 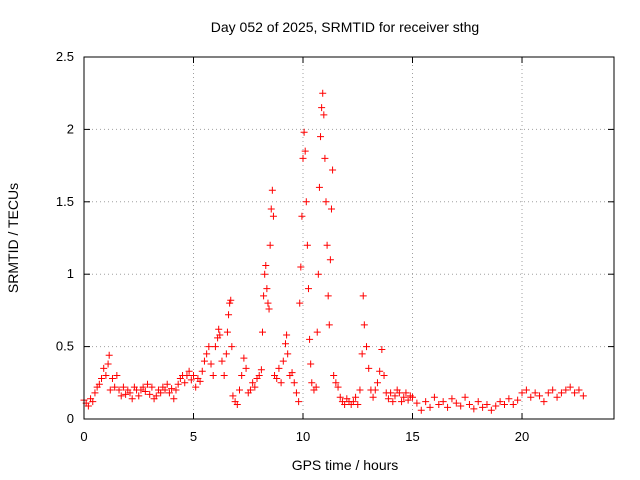 I want to click on y-tick-label: 2, so click(x=70, y=128).